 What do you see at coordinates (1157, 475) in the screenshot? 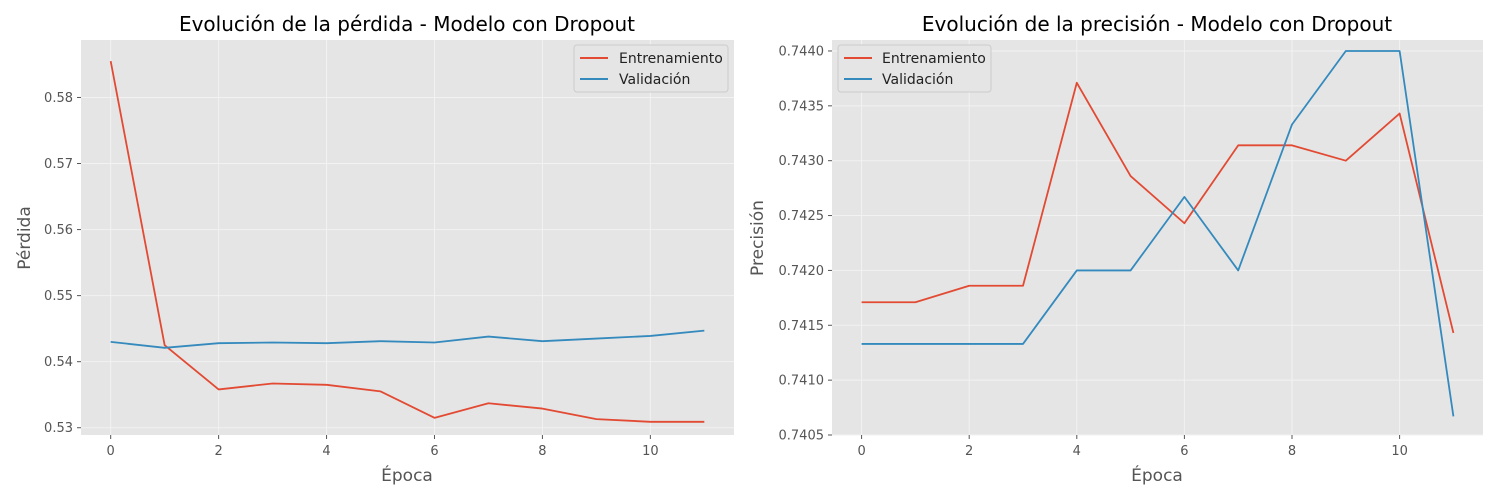
I see `accuracy-x-axis-label: Época` at bounding box center [1157, 475].